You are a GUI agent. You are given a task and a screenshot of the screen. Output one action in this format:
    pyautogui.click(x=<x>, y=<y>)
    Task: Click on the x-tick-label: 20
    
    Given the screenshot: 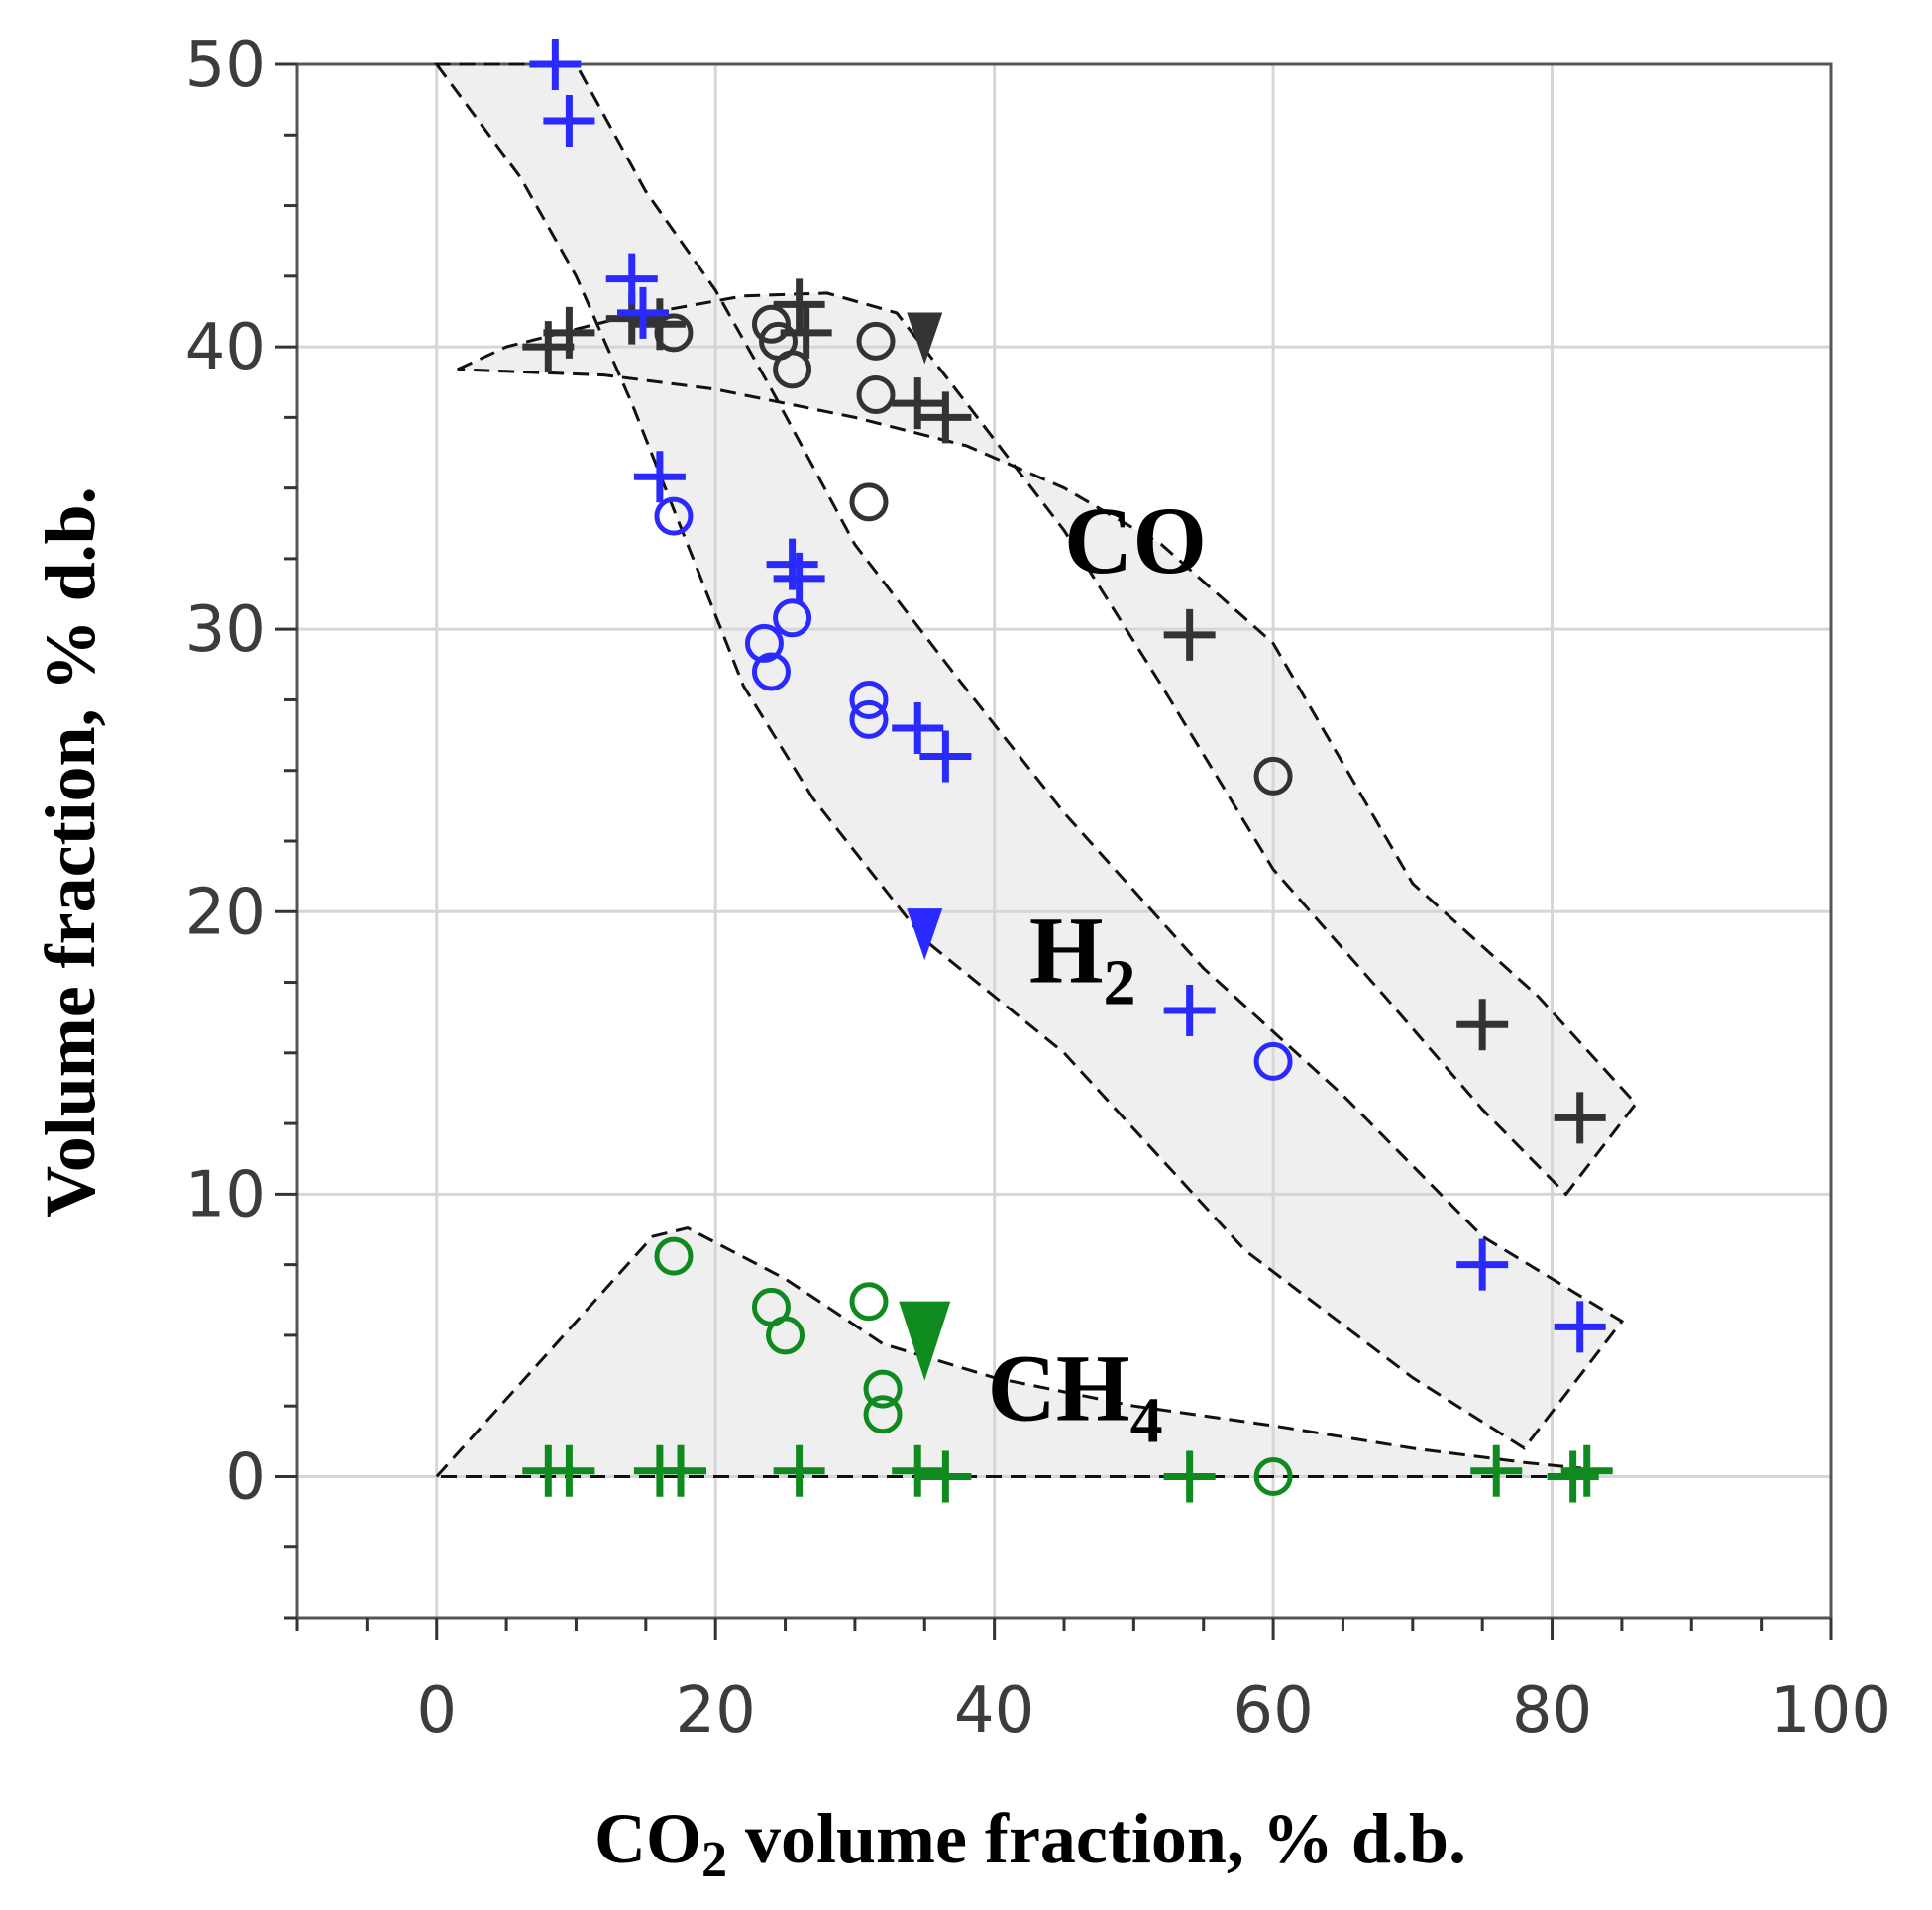 What is the action you would take?
    pyautogui.click(x=715, y=1711)
    